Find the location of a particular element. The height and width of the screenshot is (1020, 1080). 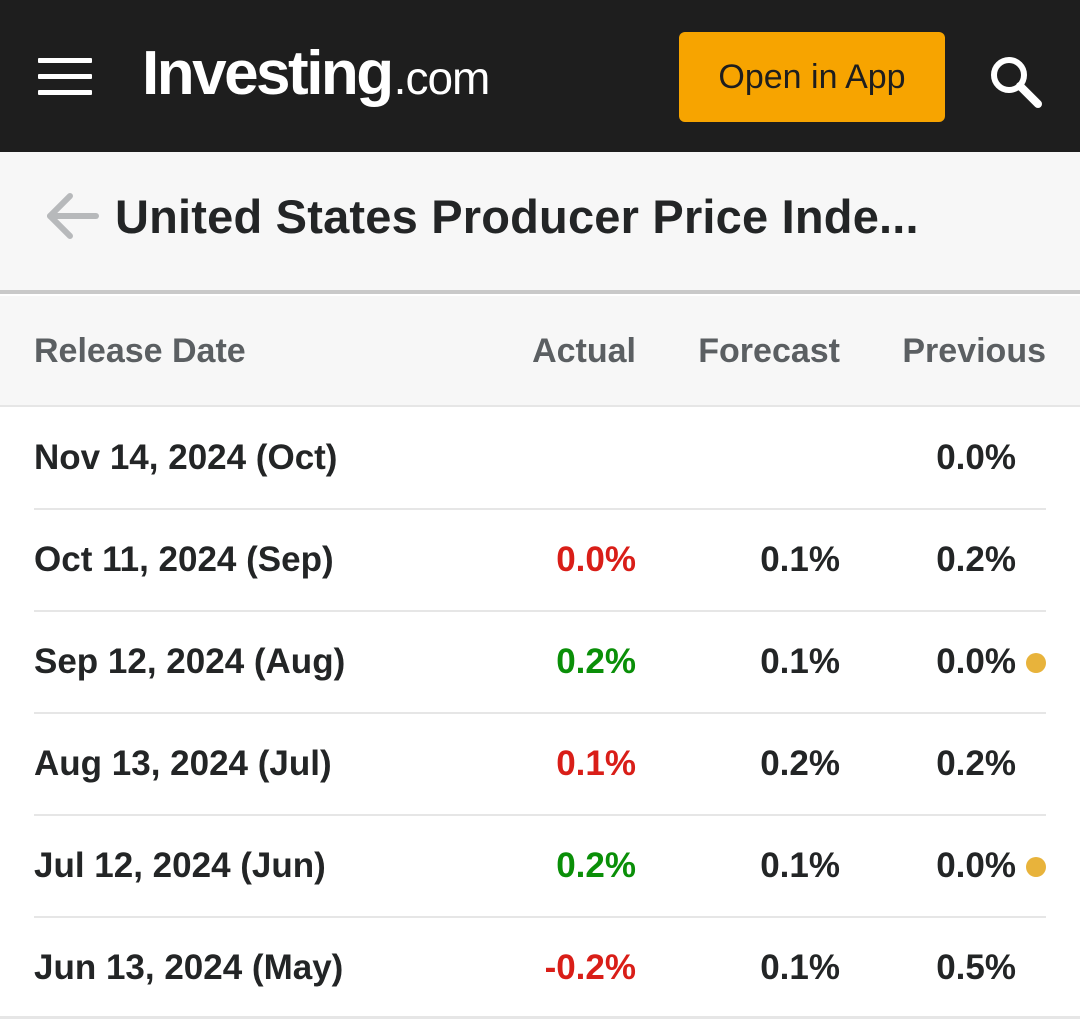

forecast-cell: 0.2% is located at coordinates (800, 763).